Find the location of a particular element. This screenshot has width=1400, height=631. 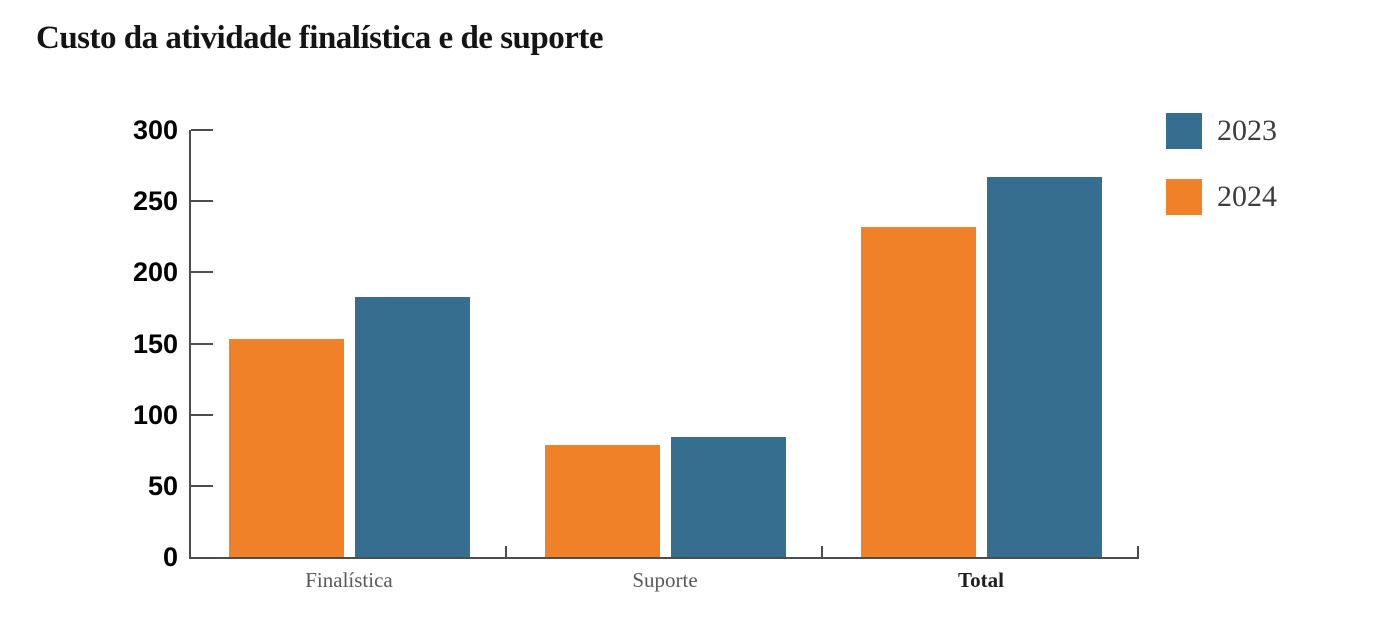

y-tick-label: 200 is located at coordinates (155, 272).